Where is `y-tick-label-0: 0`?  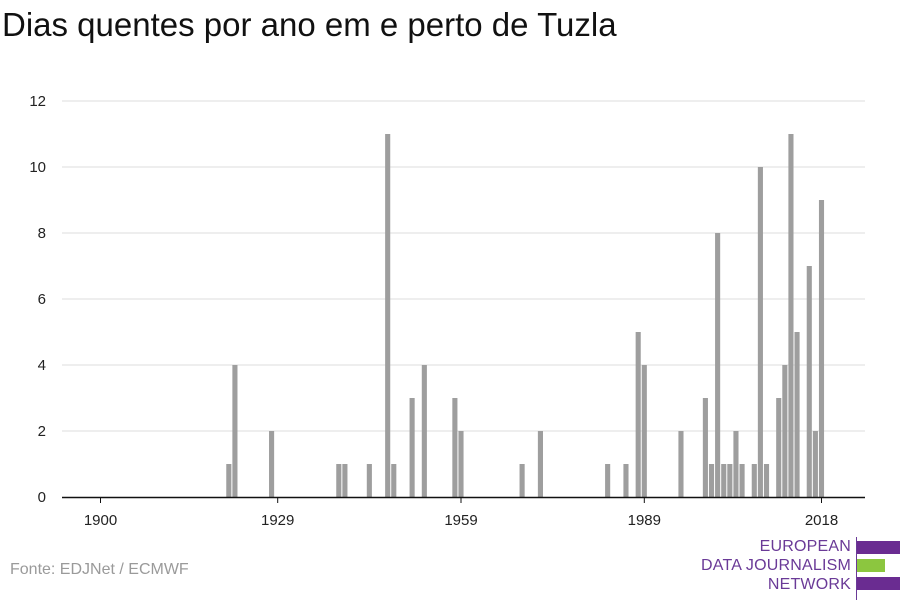
y-tick-label-0: 0 is located at coordinates (42, 497).